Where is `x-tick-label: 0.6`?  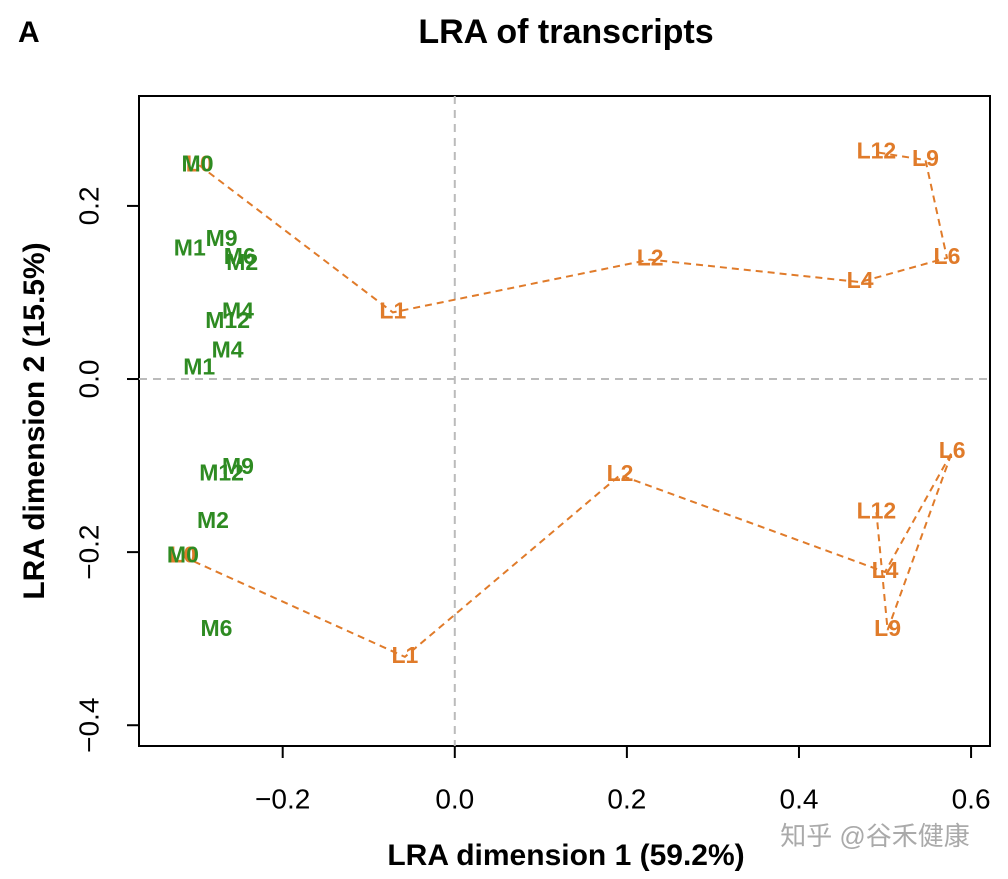 x-tick-label: 0.6 is located at coordinates (971, 798).